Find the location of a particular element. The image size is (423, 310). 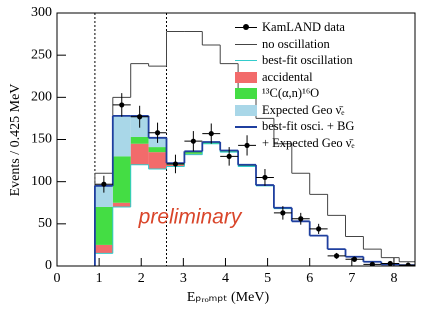

x-axis-label: Eₚᵣₒₘₚₜ (MeV) is located at coordinates (228, 297).